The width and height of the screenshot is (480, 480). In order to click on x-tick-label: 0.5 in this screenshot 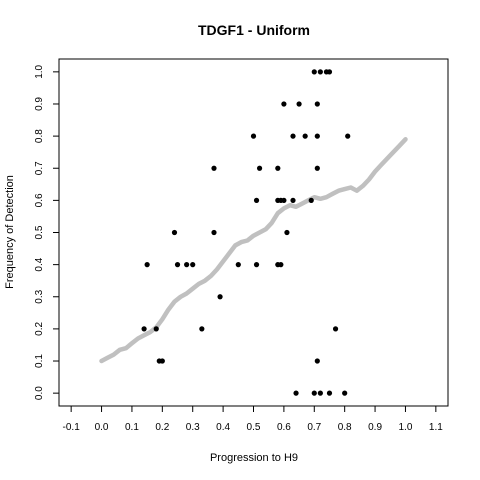, I will do `click(254, 427)`.